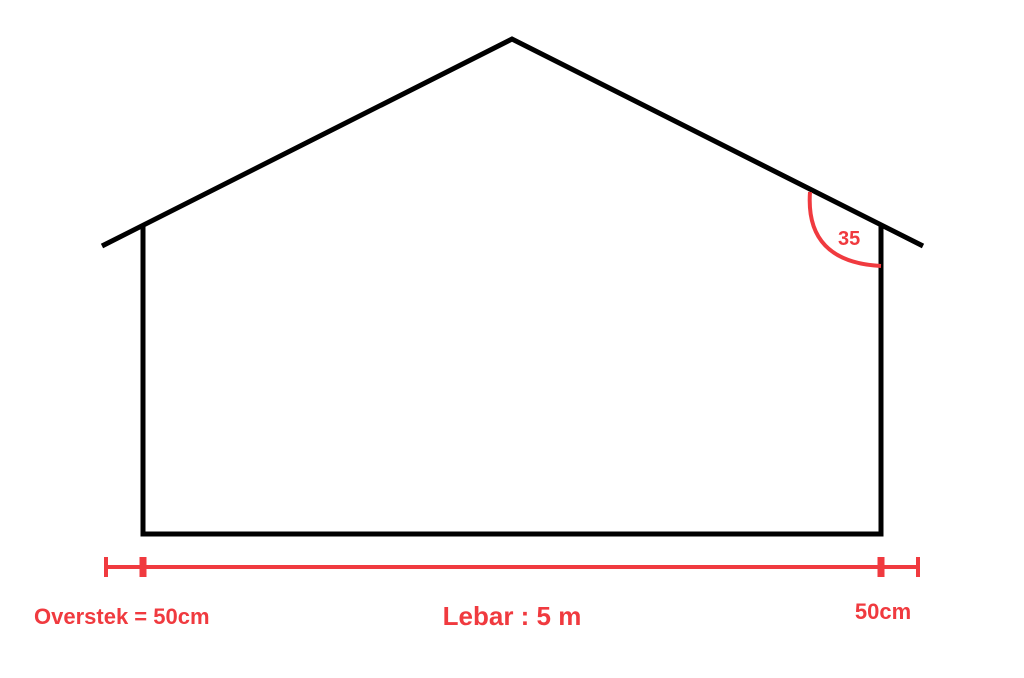  What do you see at coordinates (849, 239) in the screenshot?
I see `angle-label: 35` at bounding box center [849, 239].